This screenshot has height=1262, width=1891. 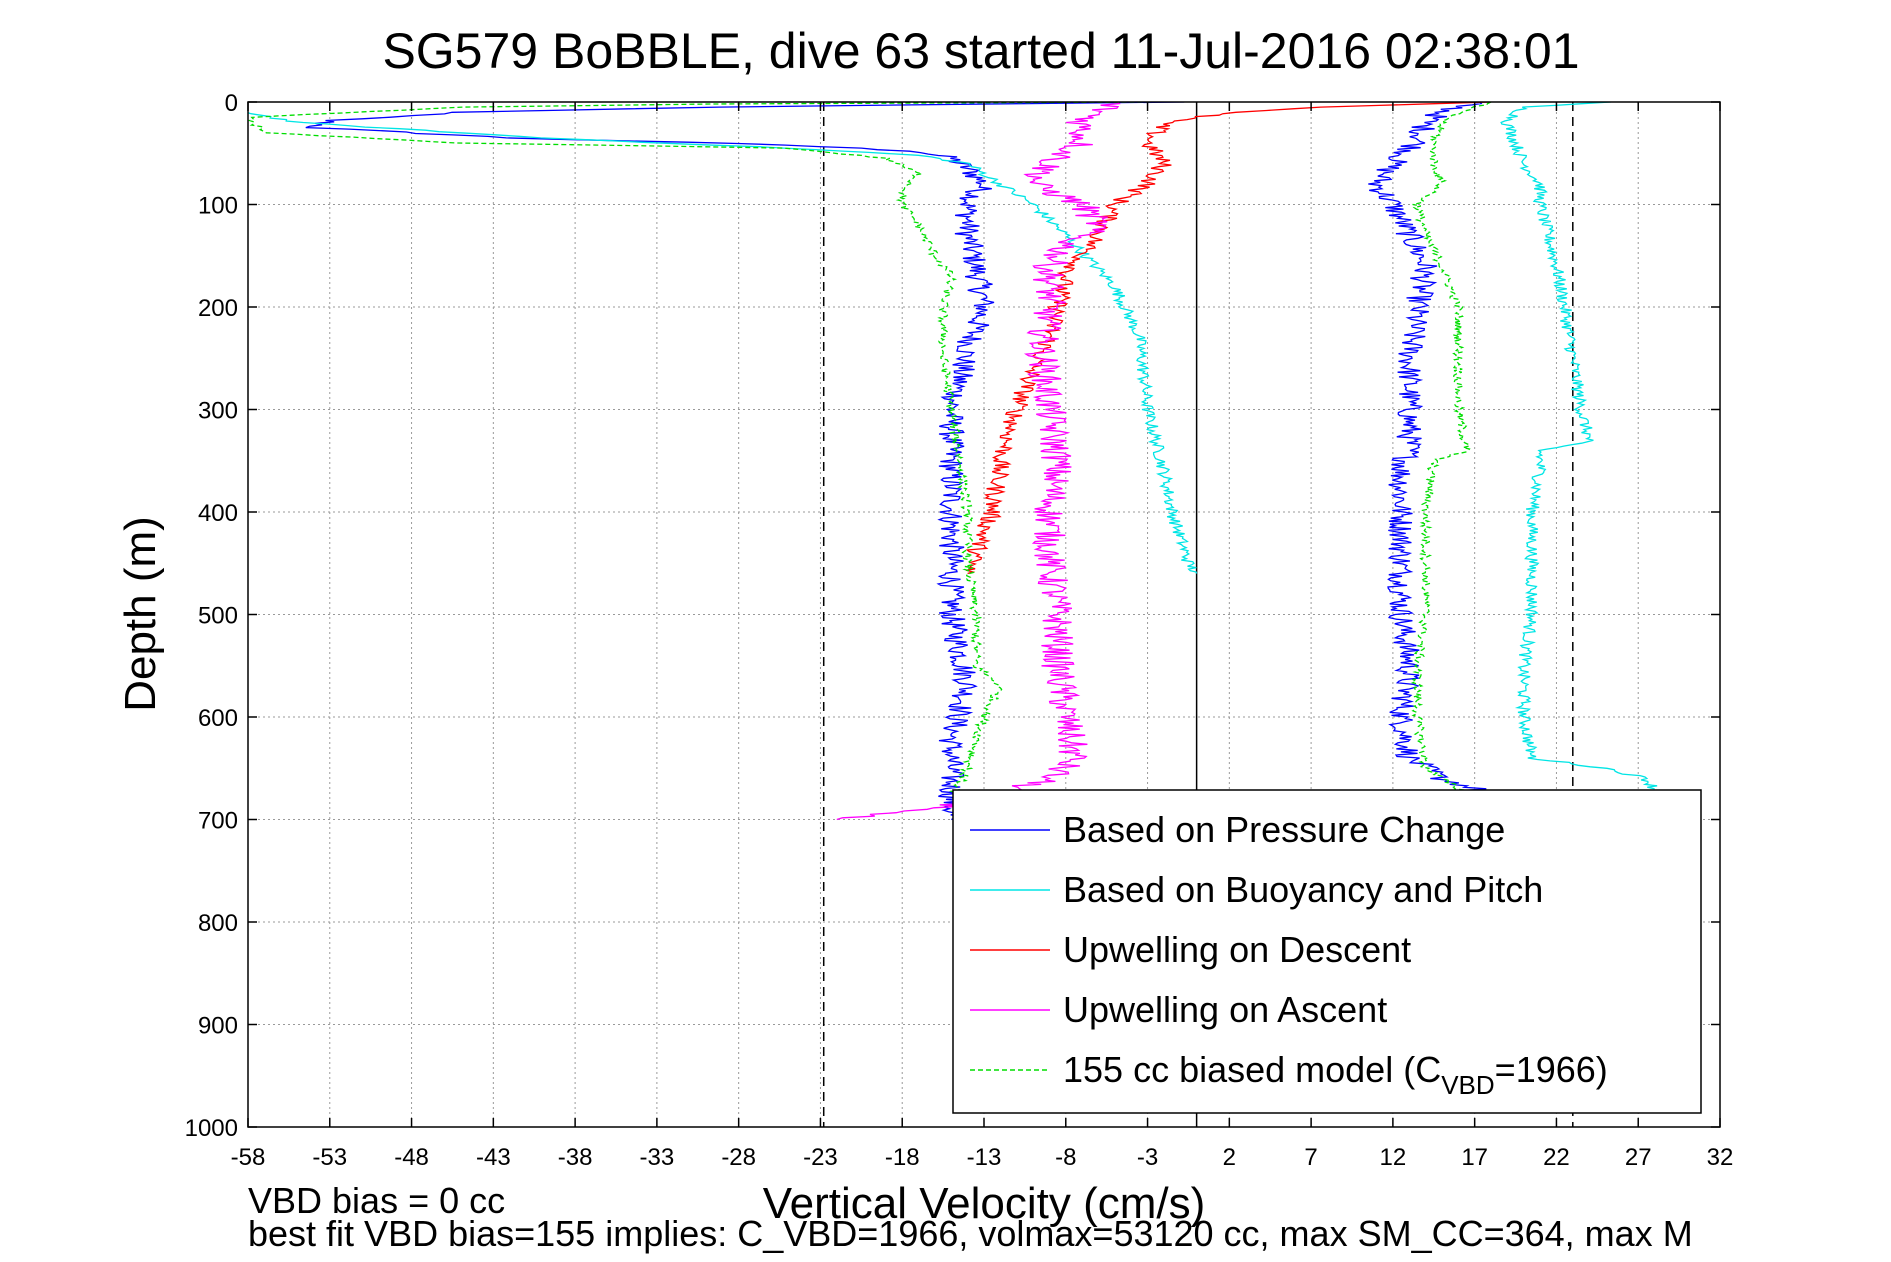 I want to click on x-tick-label: 32, so click(x=1720, y=1157).